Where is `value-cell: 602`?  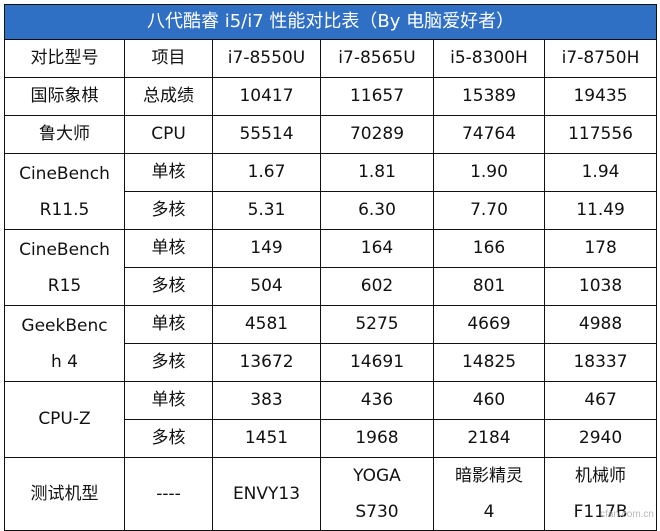 value-cell: 602 is located at coordinates (377, 286).